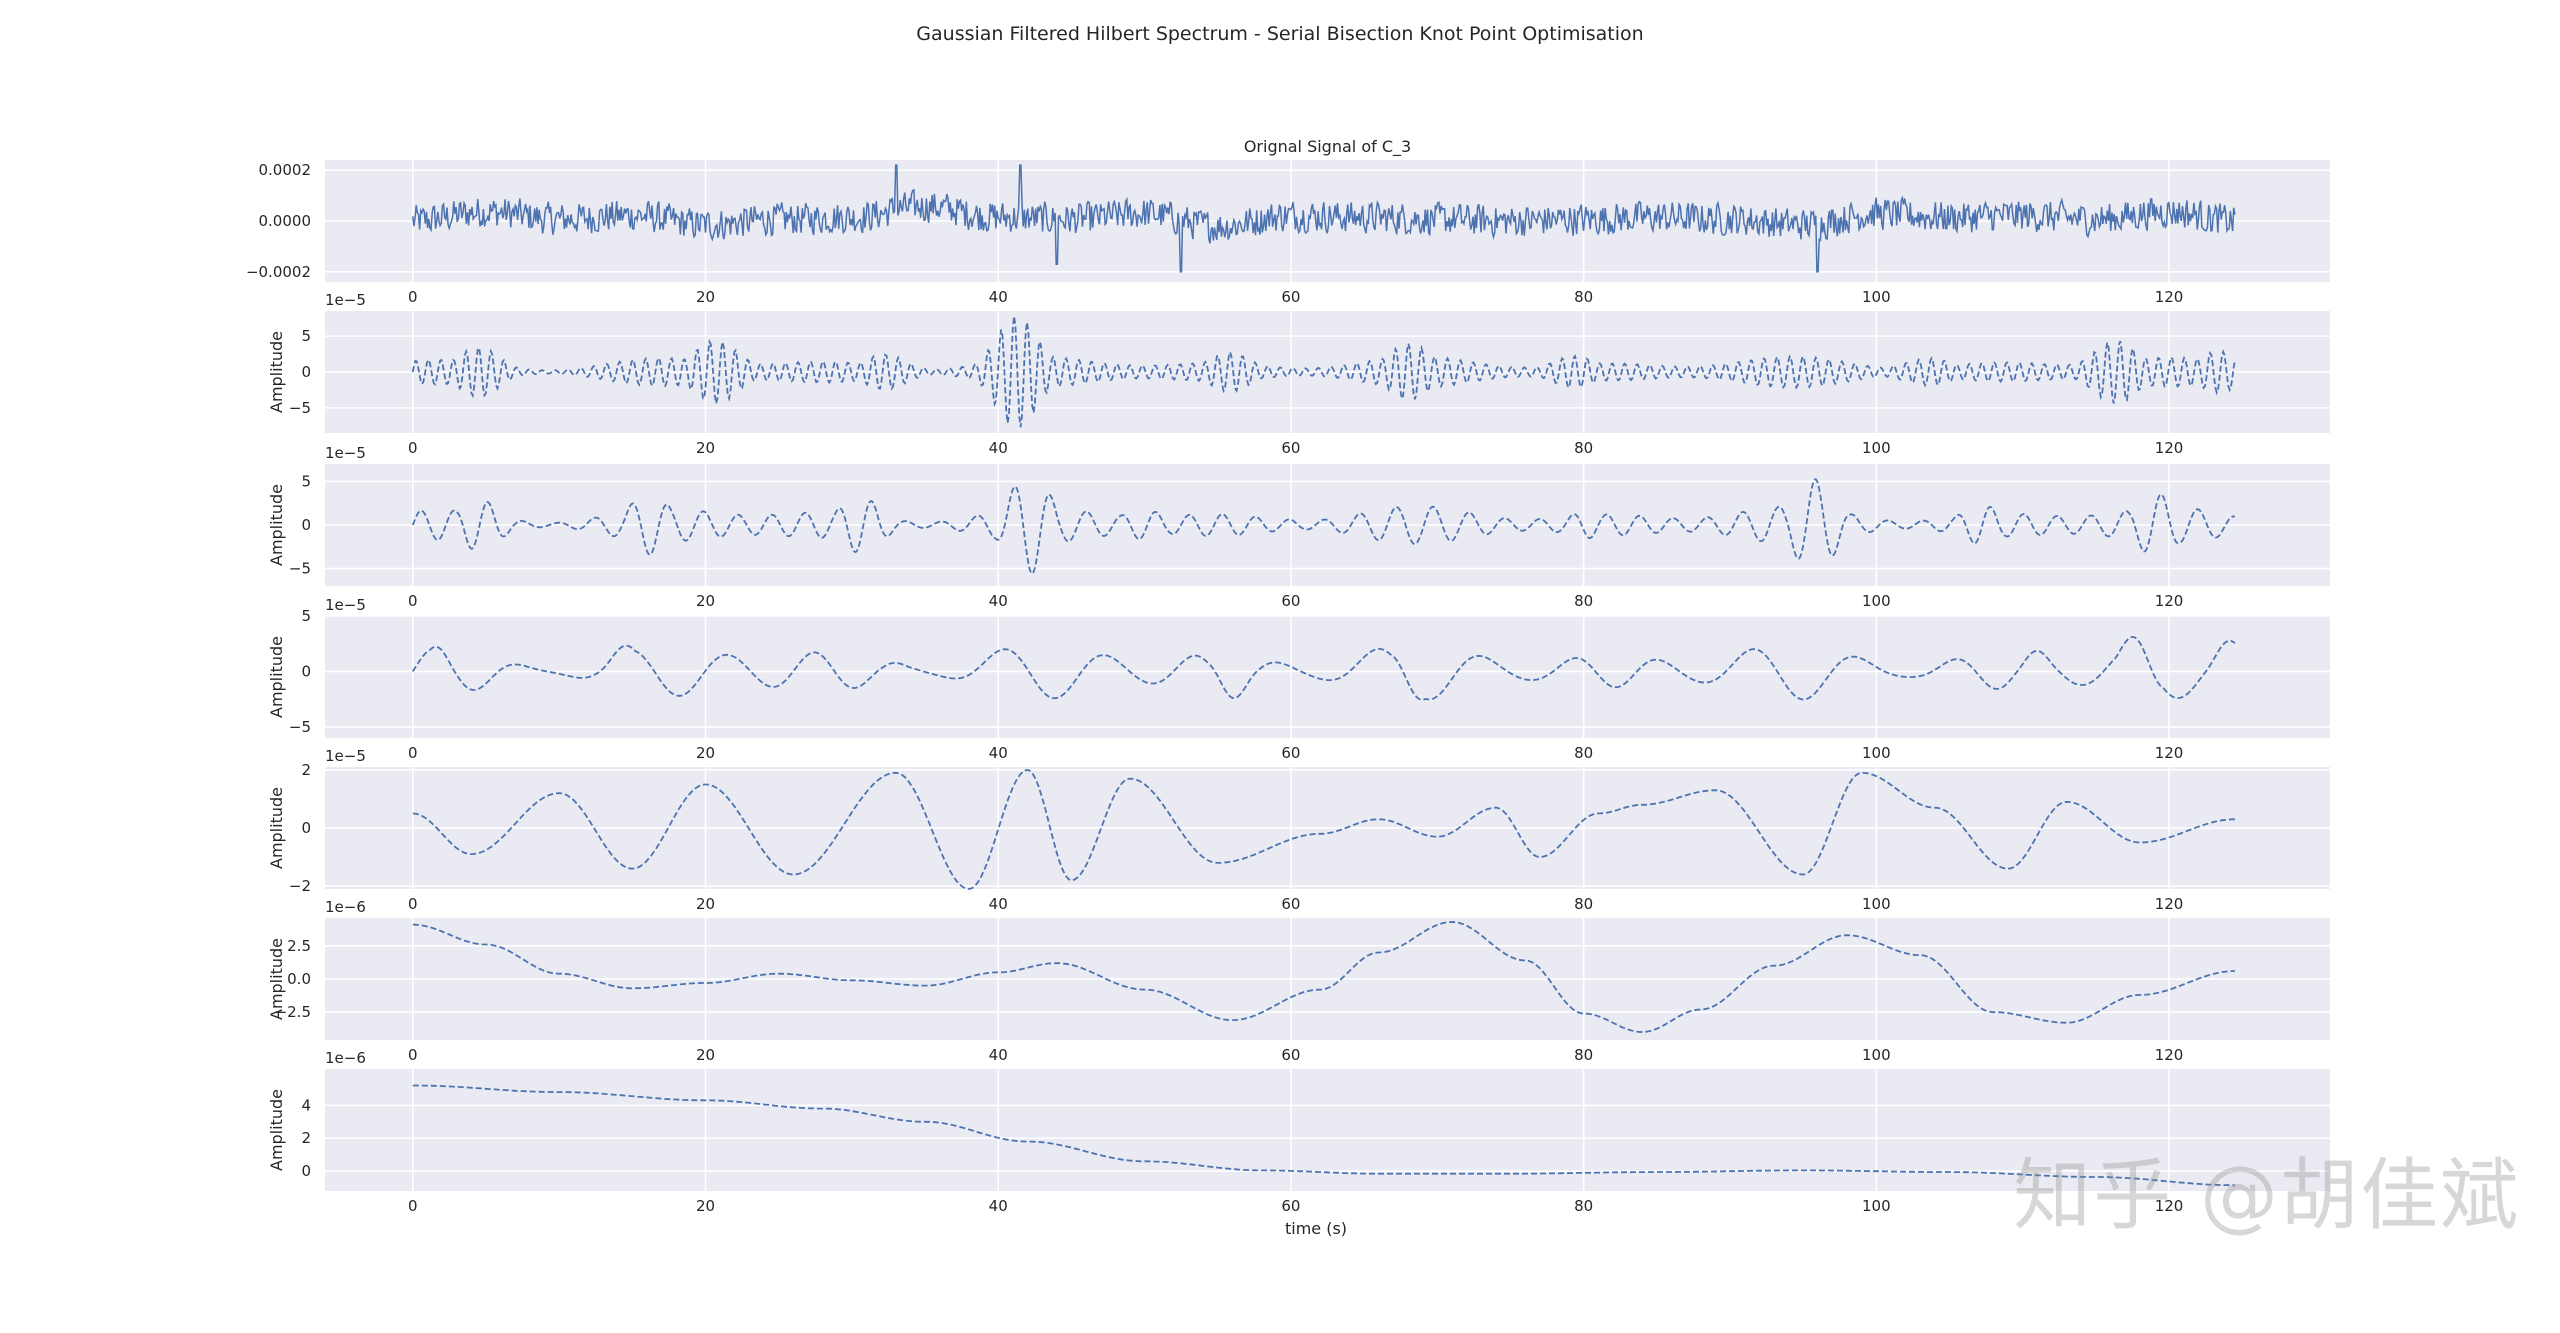 The width and height of the screenshot is (2560, 1333). I want to click on panel-3: 0 20 40 60 80 100 120 −5 0 5 1e−5 Amplitude, so click(1298, 527).